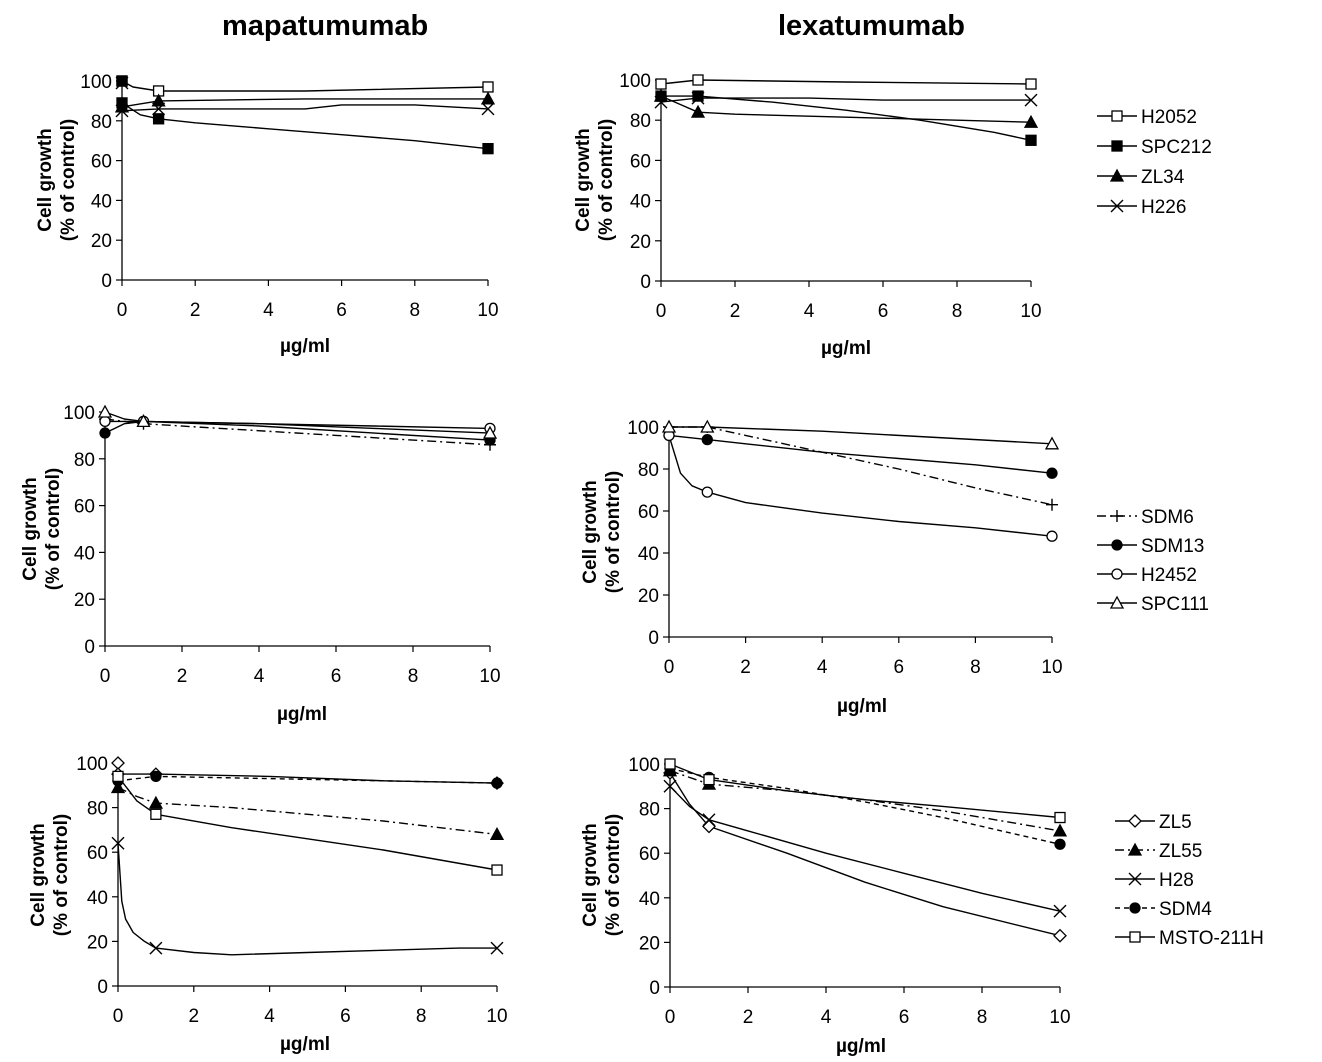  I want to click on series-line-h28, so click(865, 848).